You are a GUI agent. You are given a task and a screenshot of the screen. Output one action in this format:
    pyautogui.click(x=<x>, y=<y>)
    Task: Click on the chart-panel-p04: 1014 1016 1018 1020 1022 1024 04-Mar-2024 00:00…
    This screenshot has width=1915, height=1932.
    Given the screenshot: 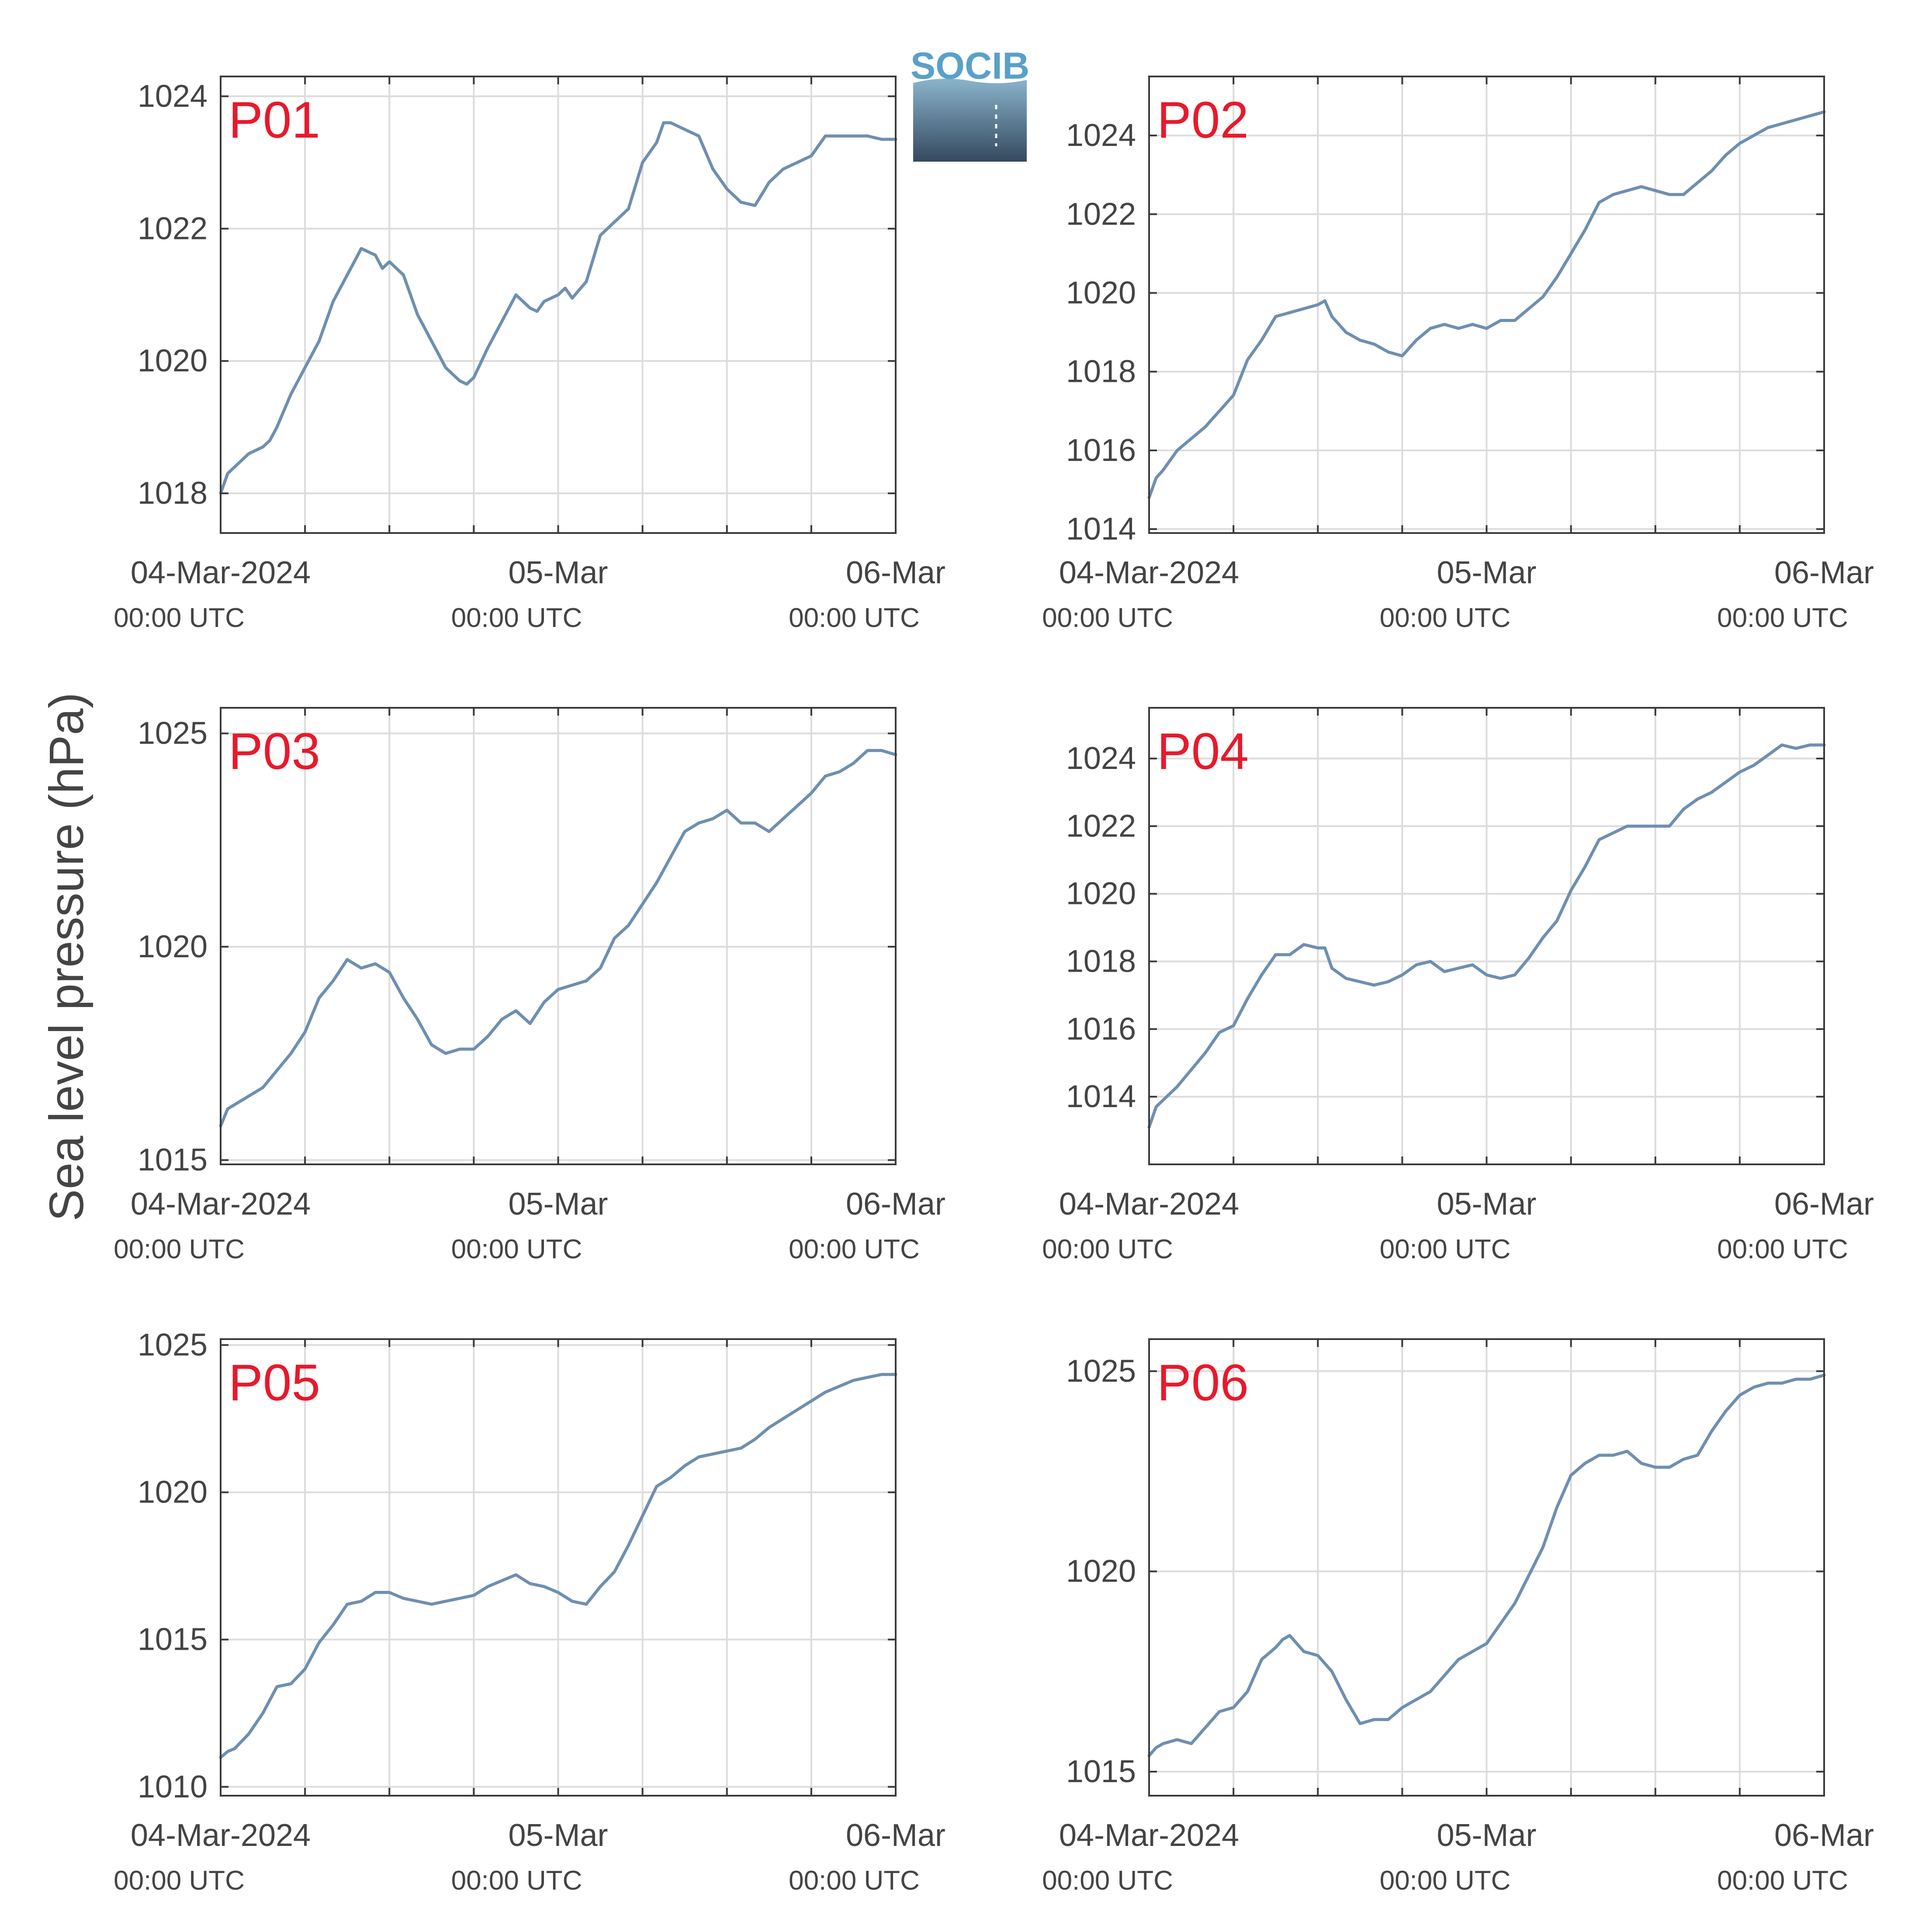 What is the action you would take?
    pyautogui.click(x=1458, y=985)
    